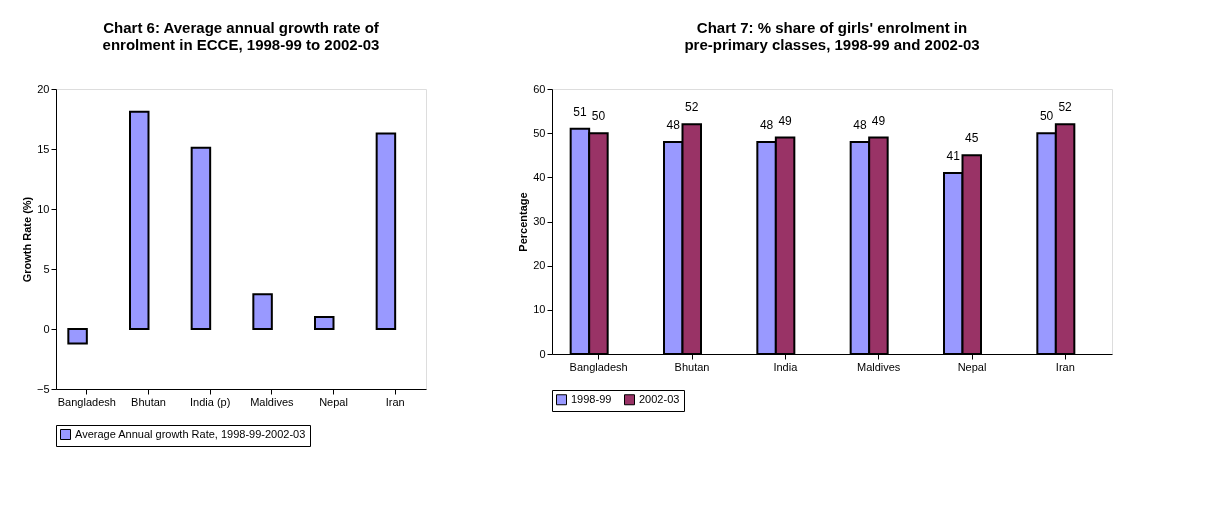 This screenshot has width=1222, height=525. I want to click on y-tick-label: 30, so click(539, 221).